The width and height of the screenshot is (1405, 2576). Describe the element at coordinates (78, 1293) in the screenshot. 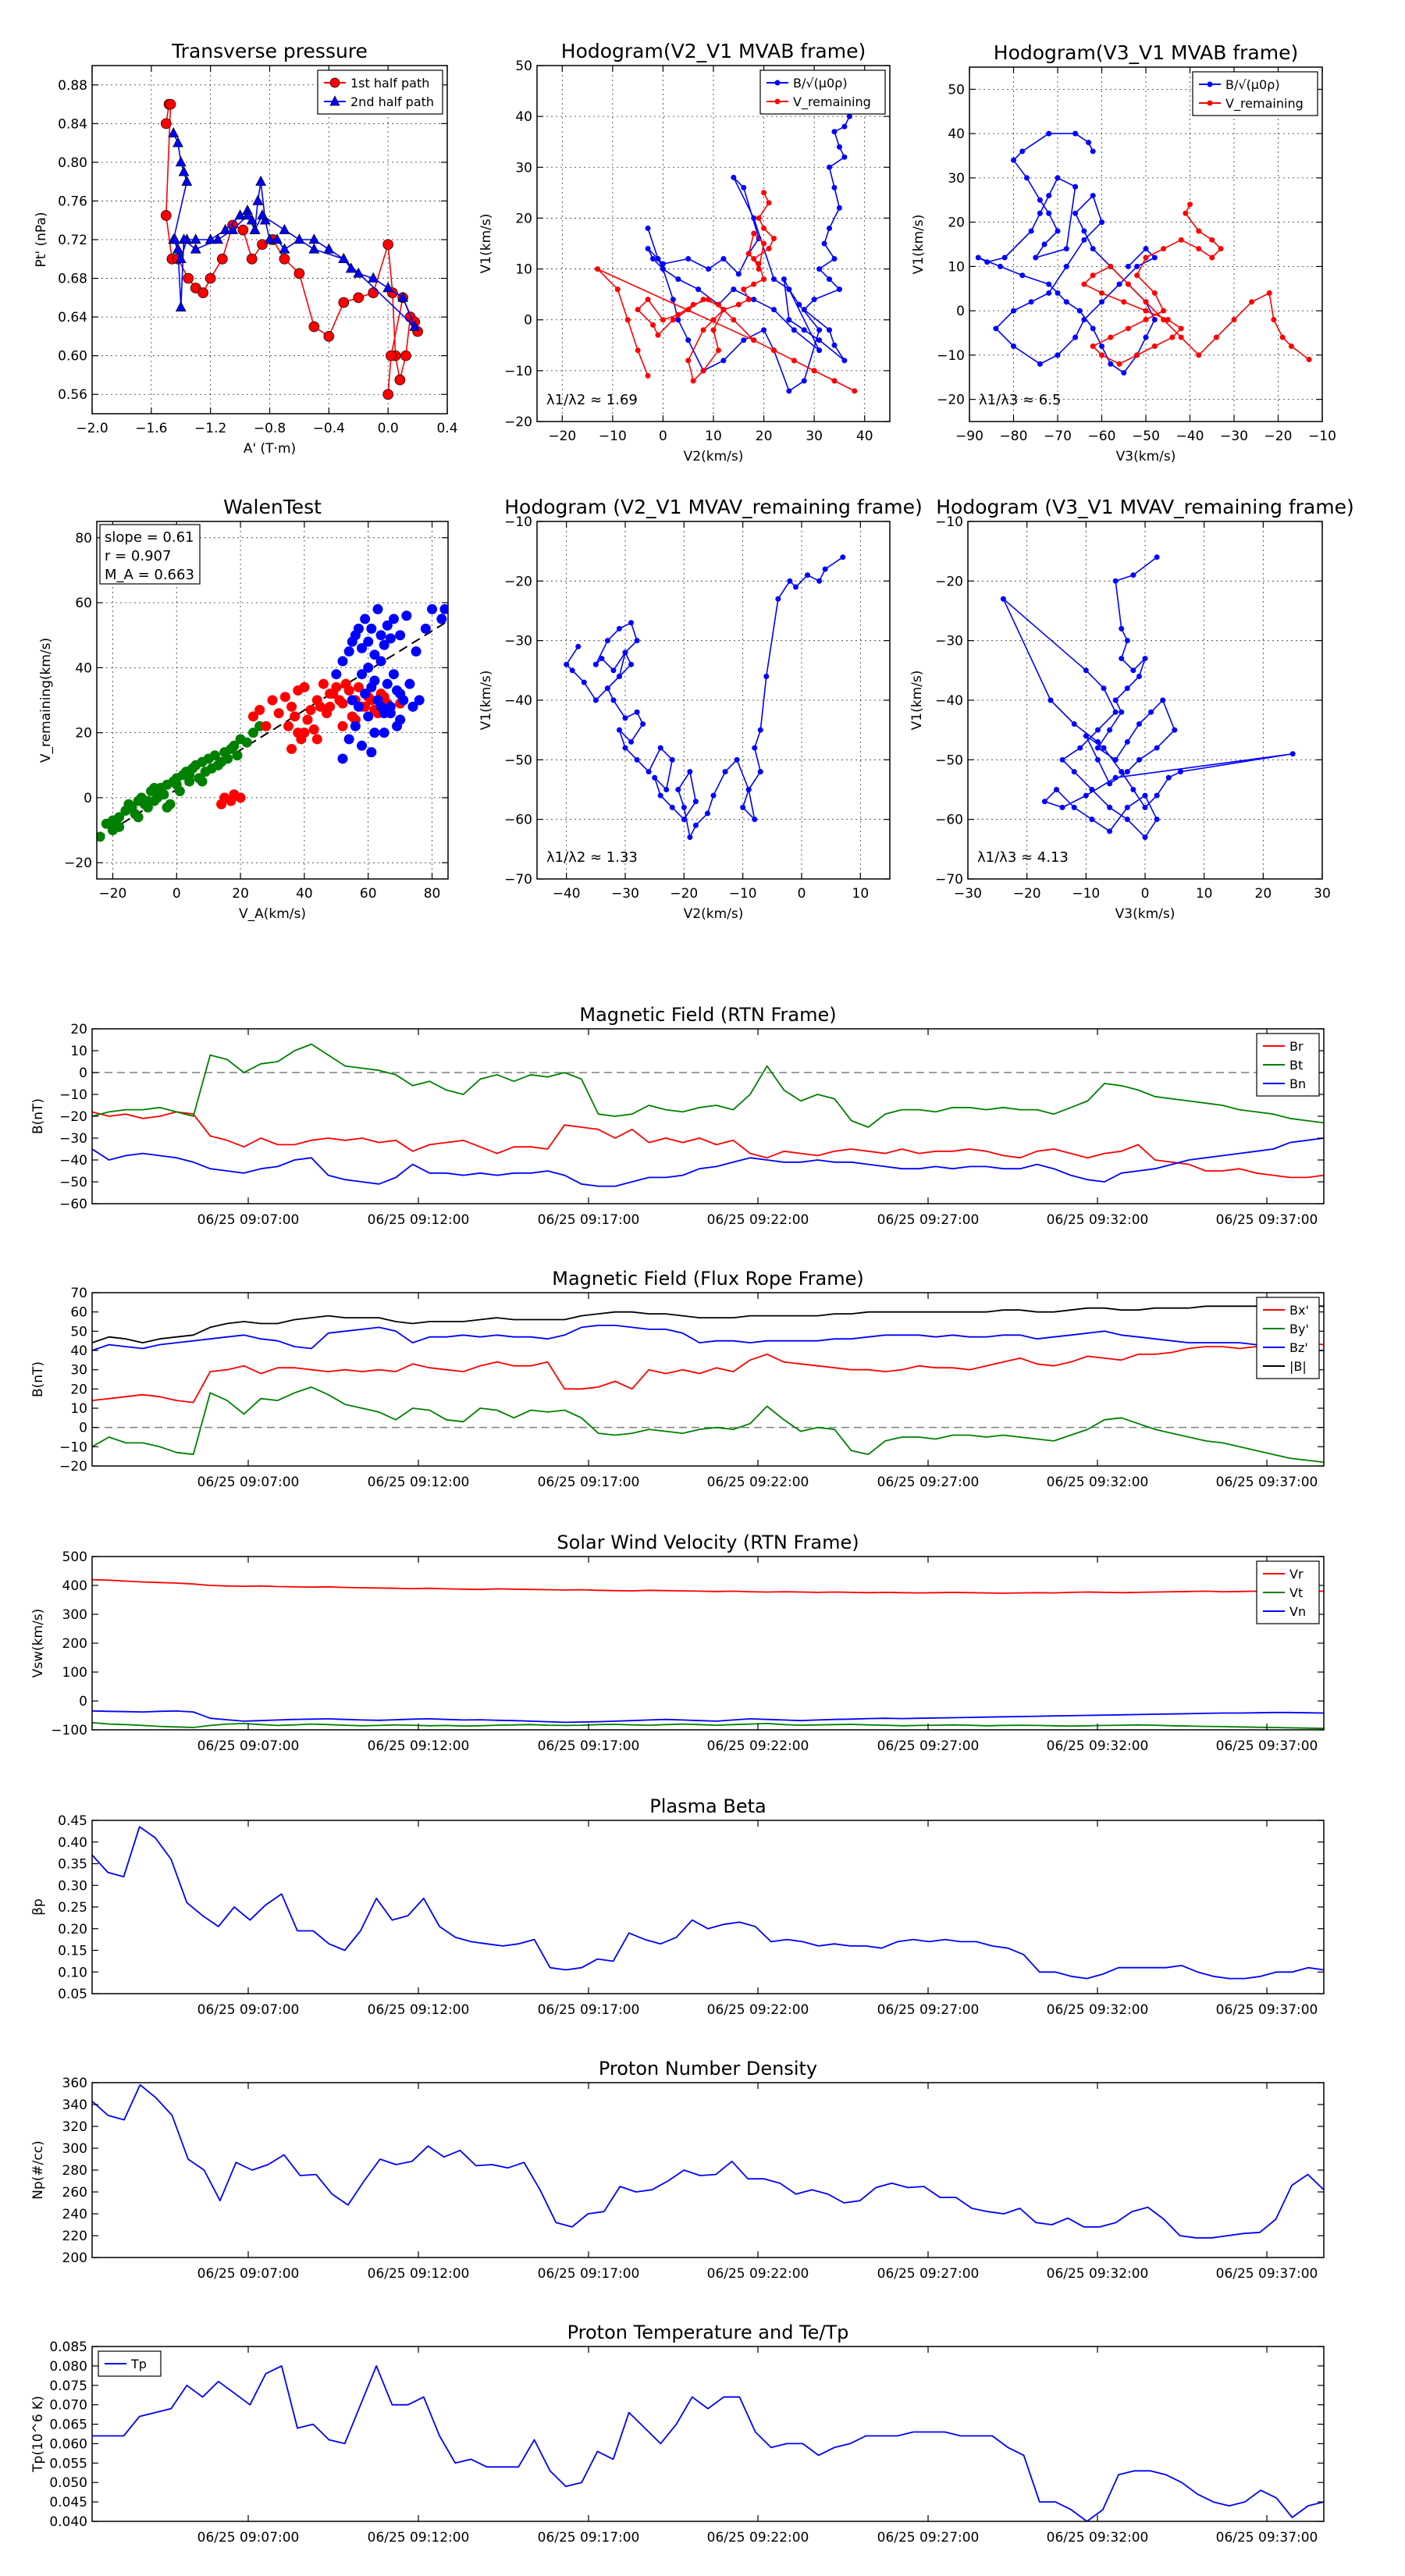

I see `y-tick-label: 70` at that location.